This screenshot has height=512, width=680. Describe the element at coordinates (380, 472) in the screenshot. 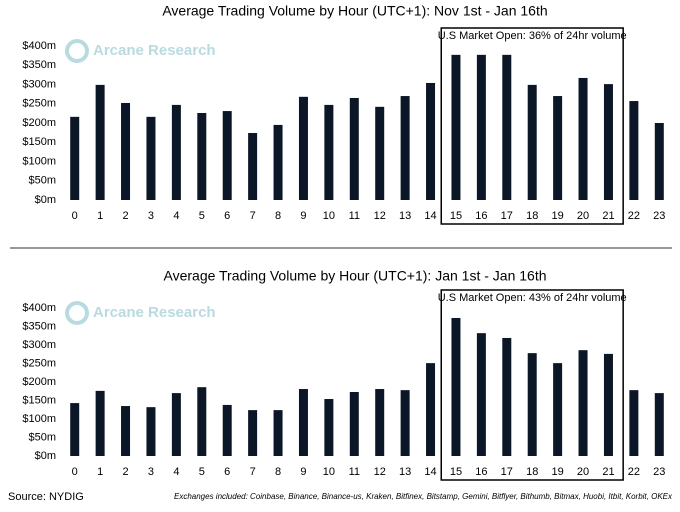

I see `x-tick-label: 12` at that location.